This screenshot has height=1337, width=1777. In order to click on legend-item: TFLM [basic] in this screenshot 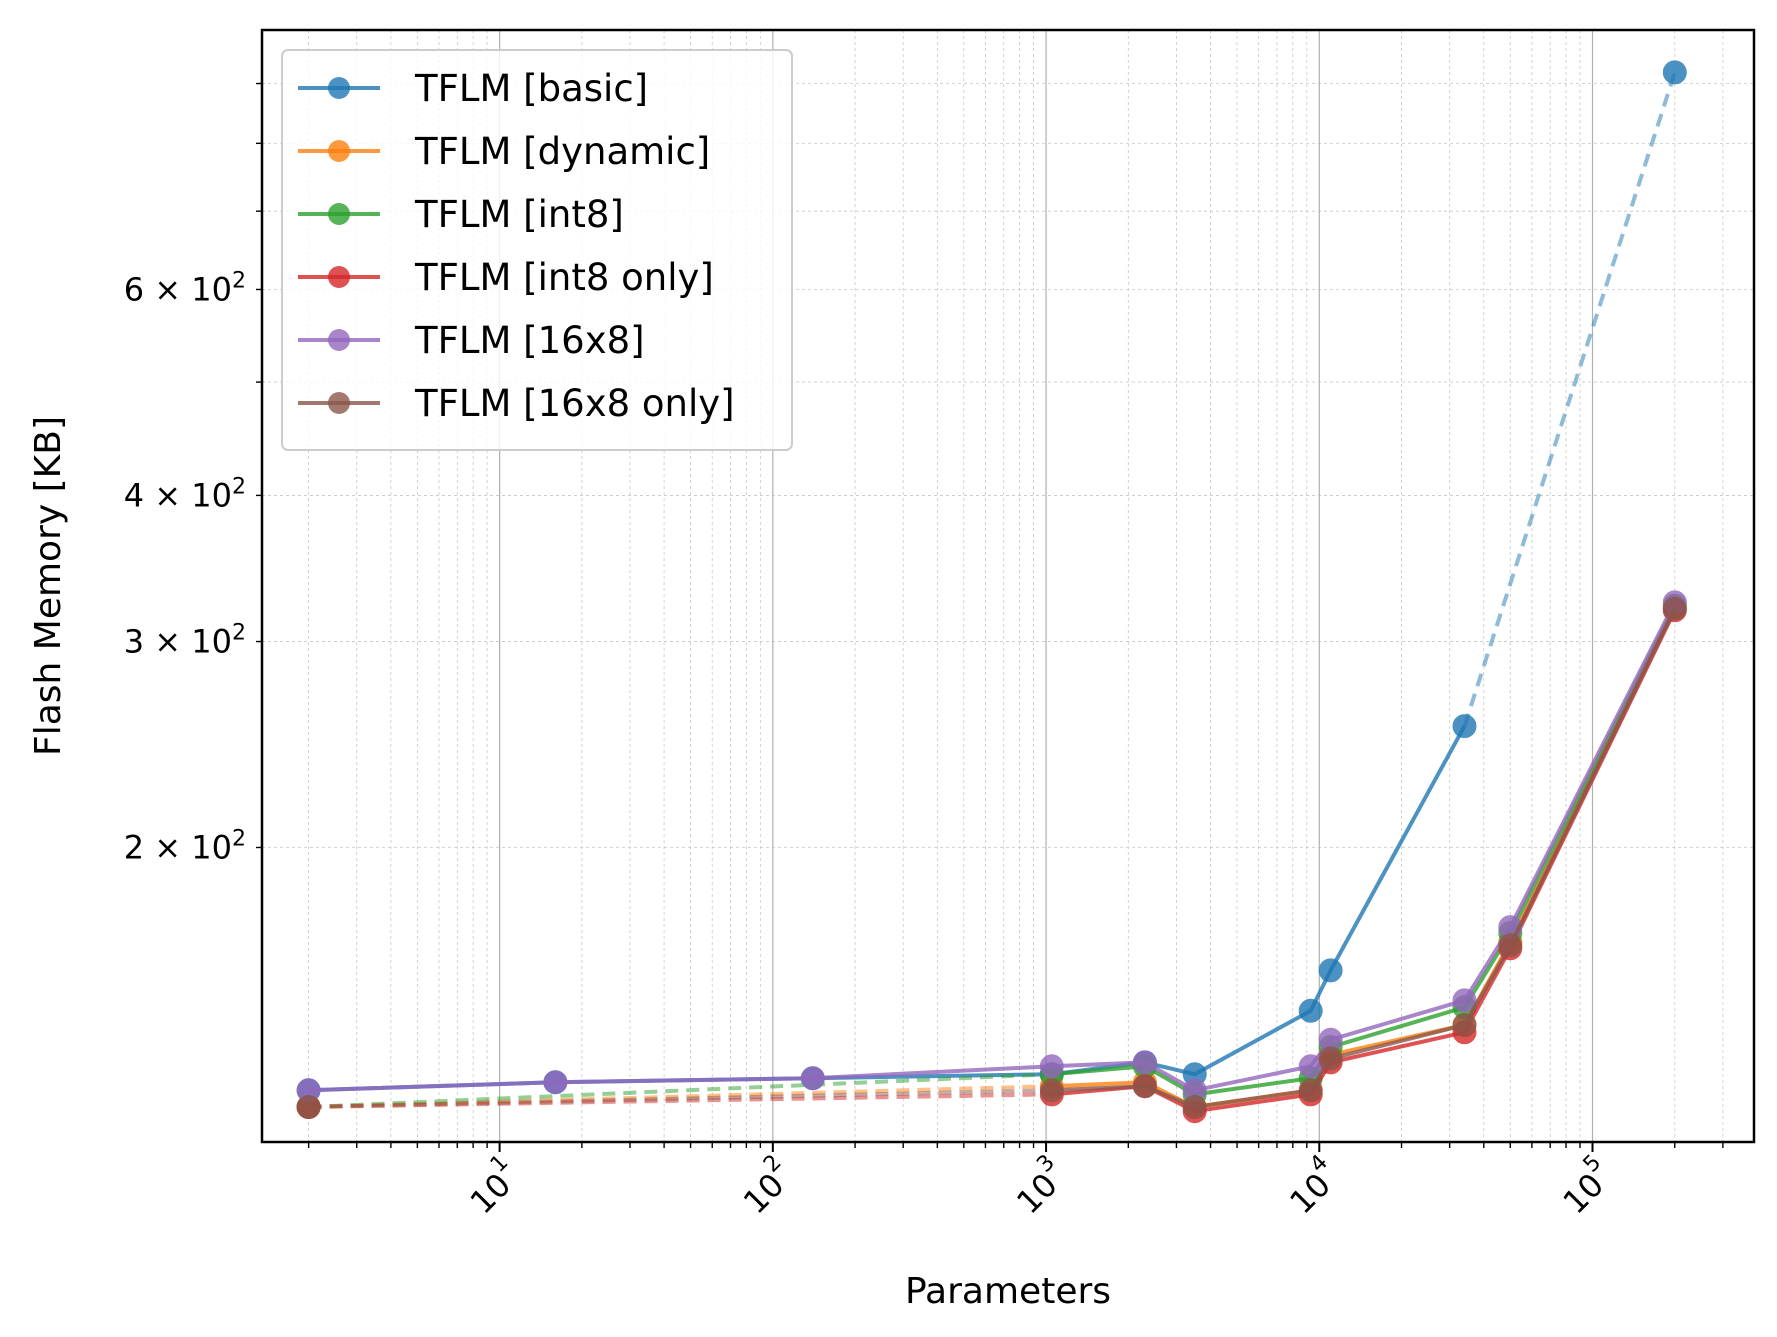, I will do `click(473, 88)`.